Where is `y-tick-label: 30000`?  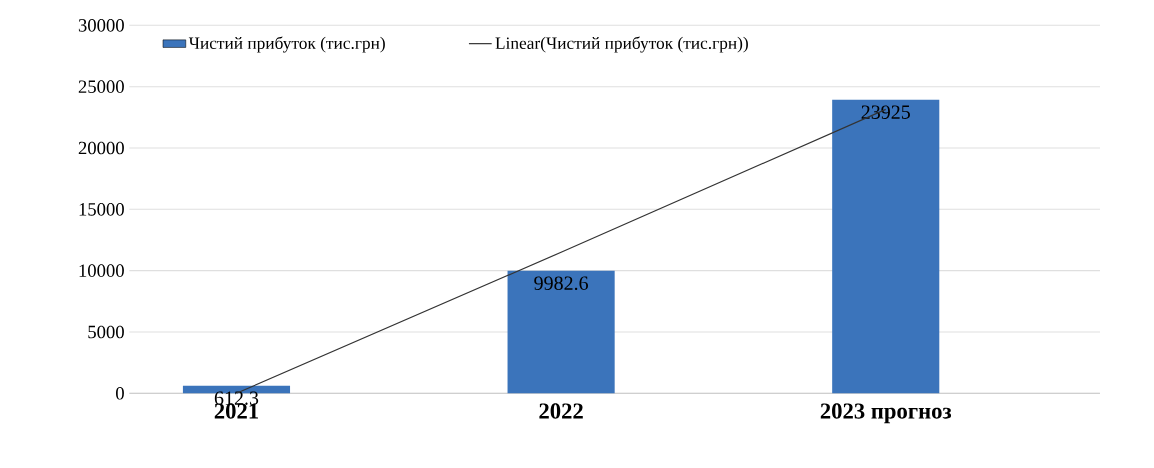
y-tick-label: 30000 is located at coordinates (101, 25).